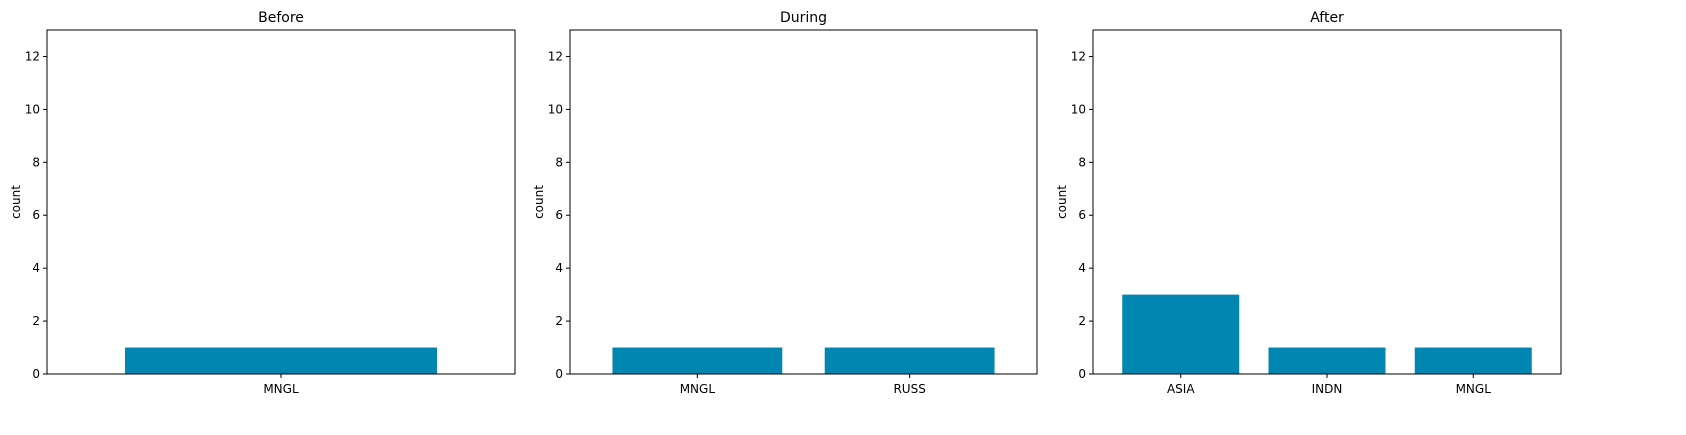 The height and width of the screenshot is (435, 1686). I want to click on bar-indn, so click(1327, 360).